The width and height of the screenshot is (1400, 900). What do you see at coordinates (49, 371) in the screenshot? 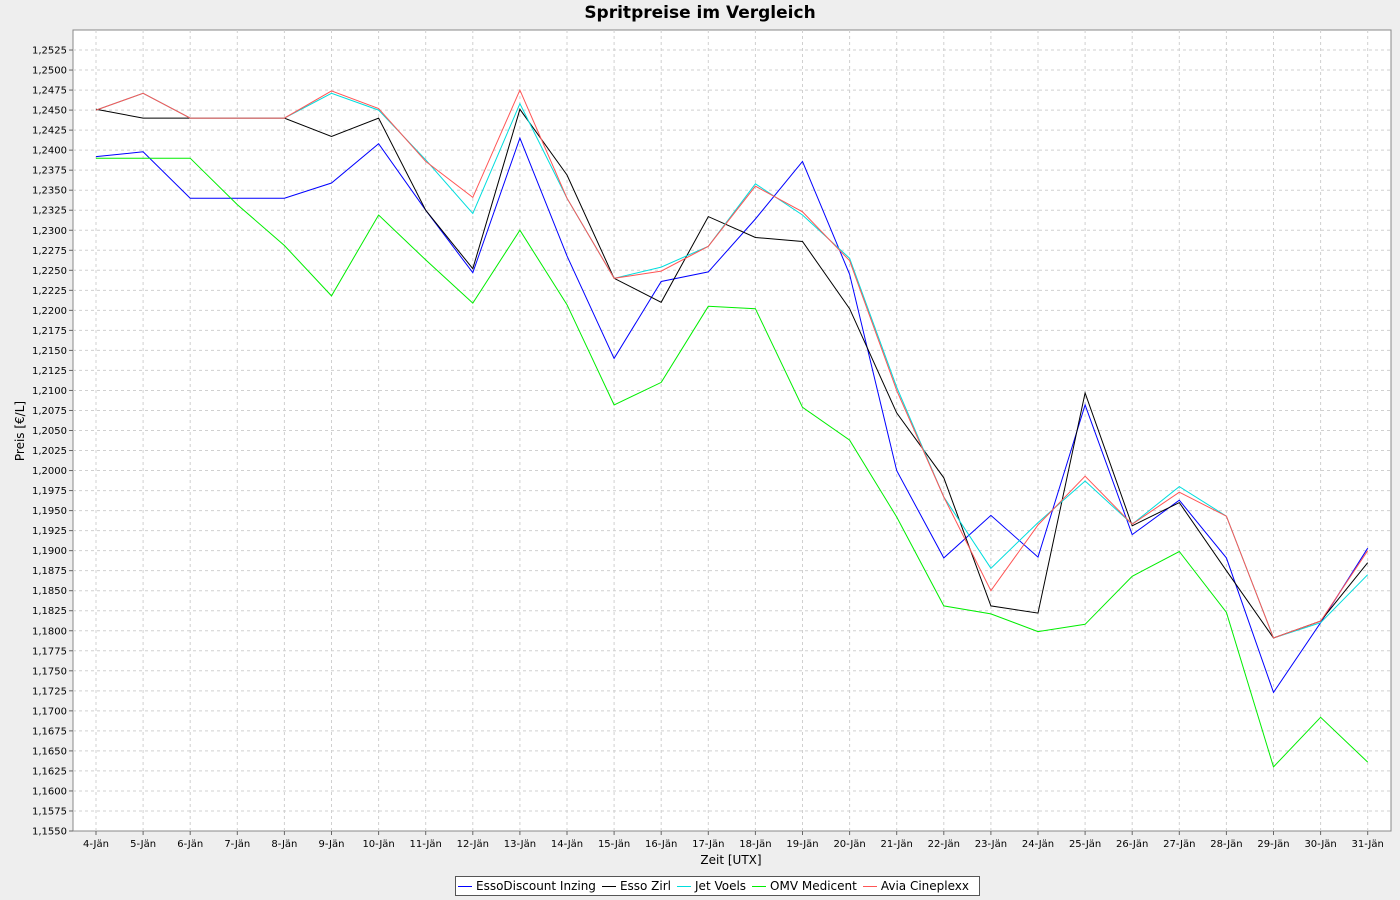
I see `y-tick-label: 1,2125` at bounding box center [49, 371].